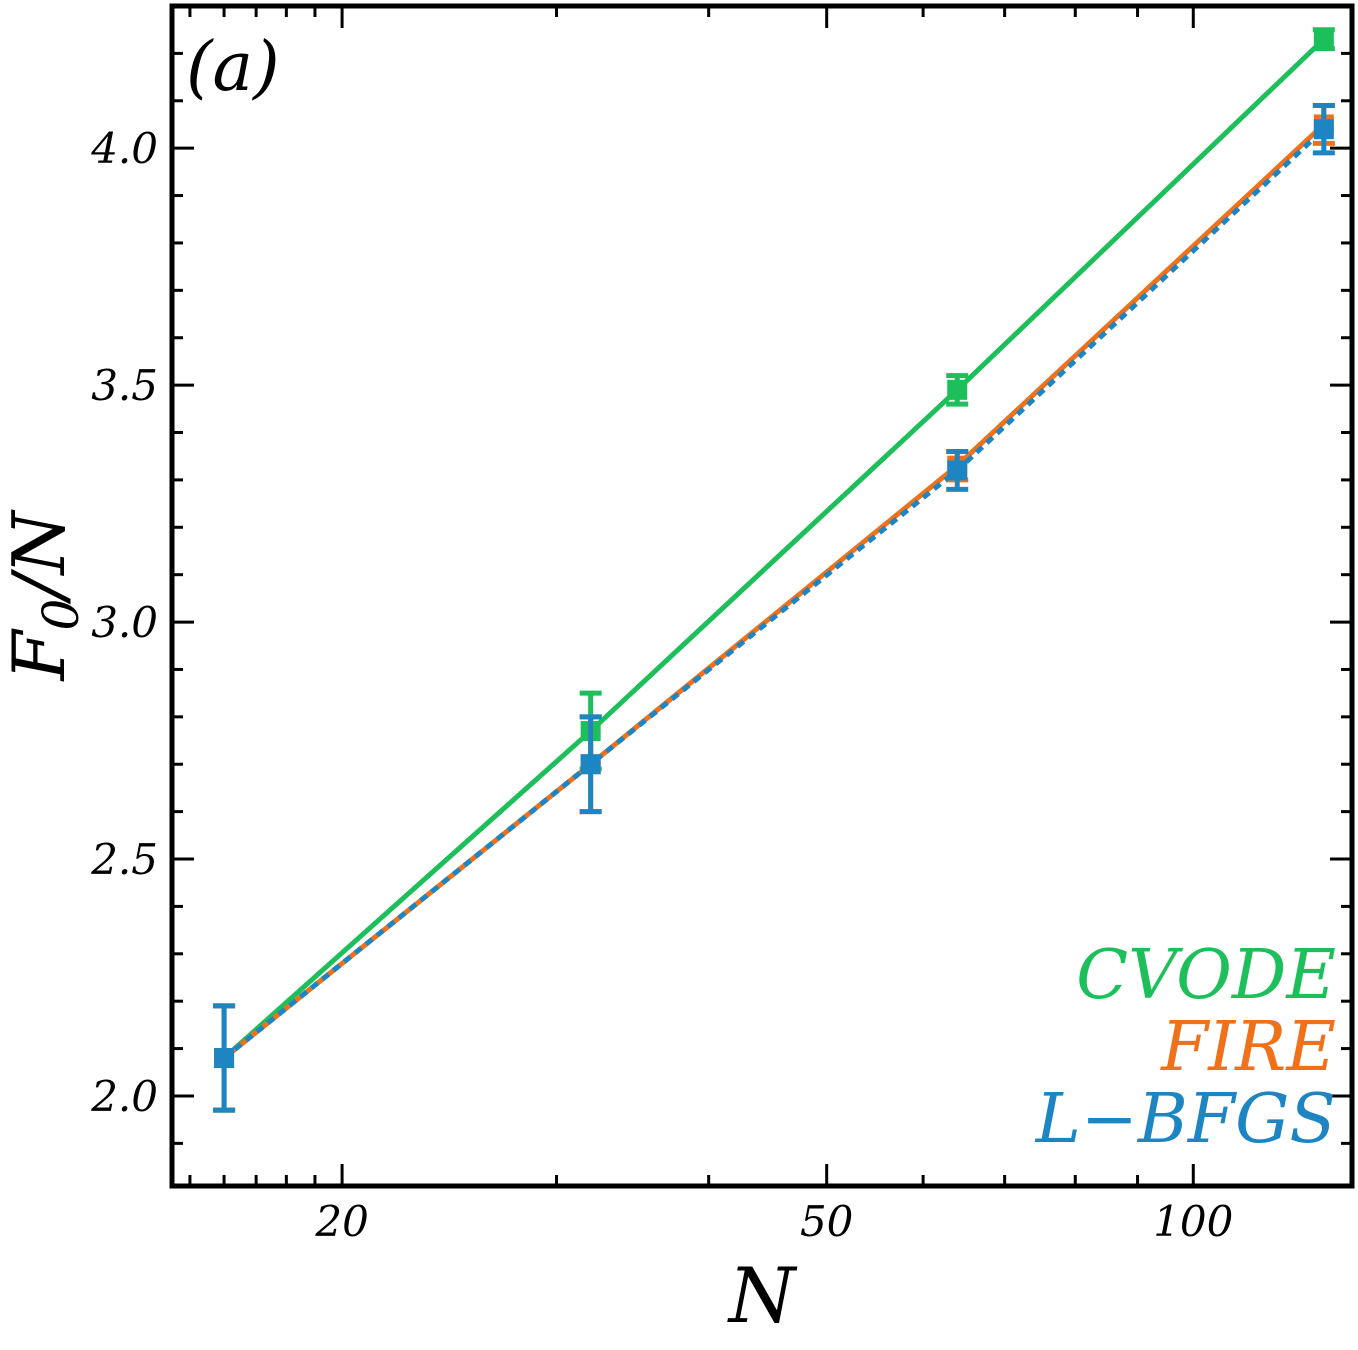 The width and height of the screenshot is (1358, 1350). I want to click on y-tick-label: 3.0, so click(124, 622).